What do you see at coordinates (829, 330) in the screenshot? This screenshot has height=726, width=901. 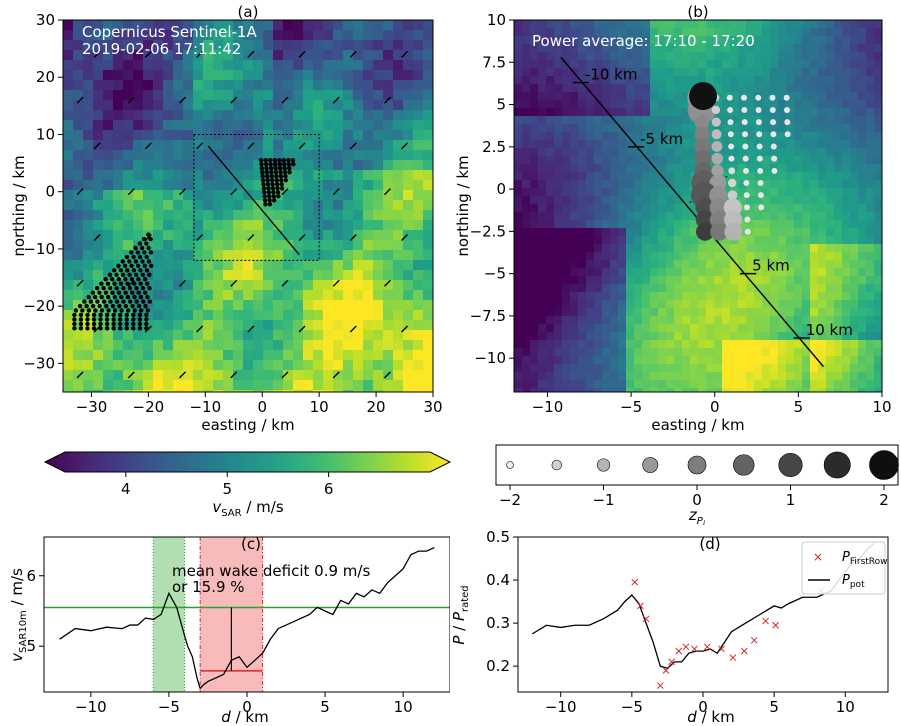 I see `distance-label: 10 km` at bounding box center [829, 330].